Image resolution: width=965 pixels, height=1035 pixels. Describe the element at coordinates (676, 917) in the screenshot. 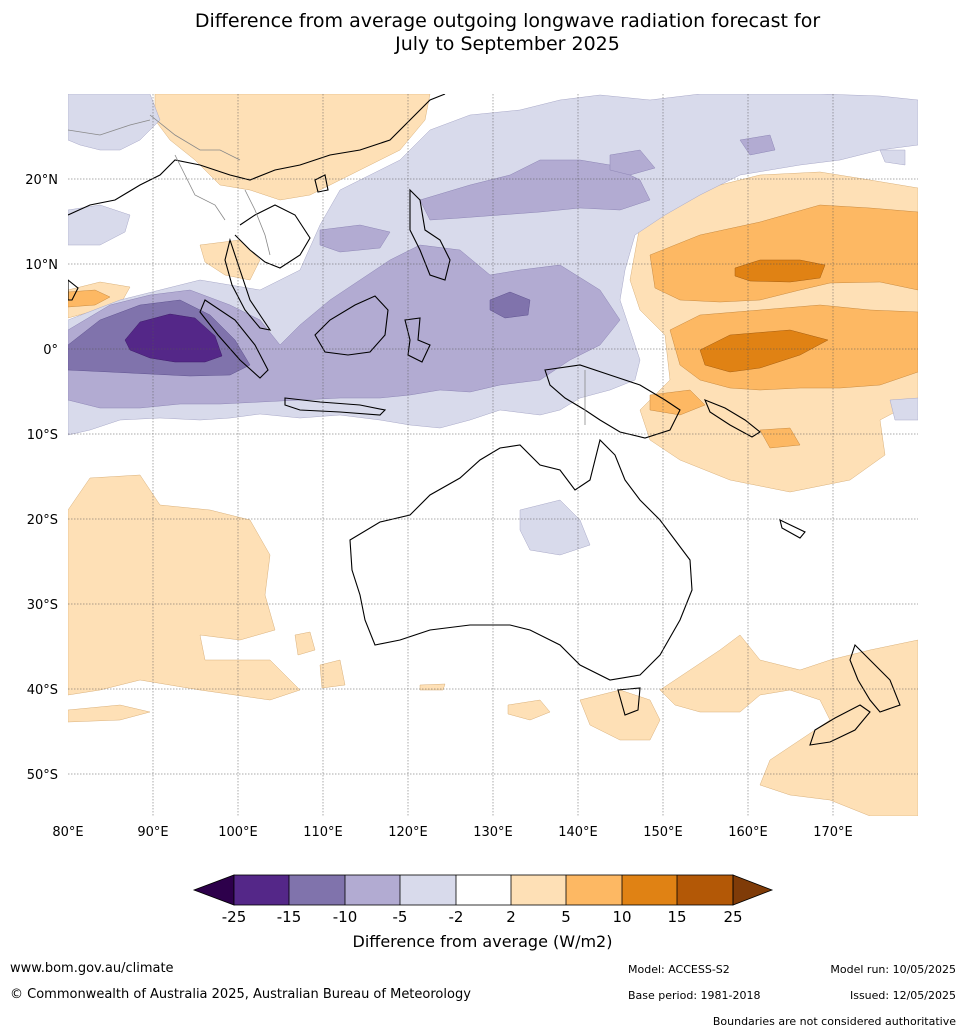

I see `colorbar-tick-label: 15` at that location.